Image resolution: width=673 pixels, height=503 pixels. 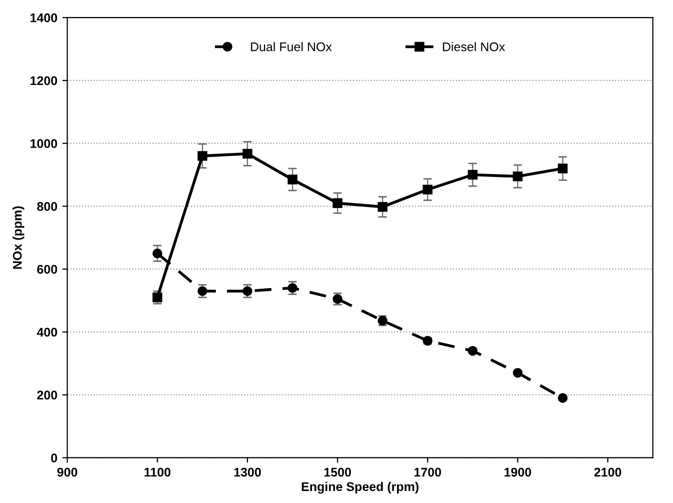 I want to click on legend-label: Diesel NOx, so click(x=474, y=47).